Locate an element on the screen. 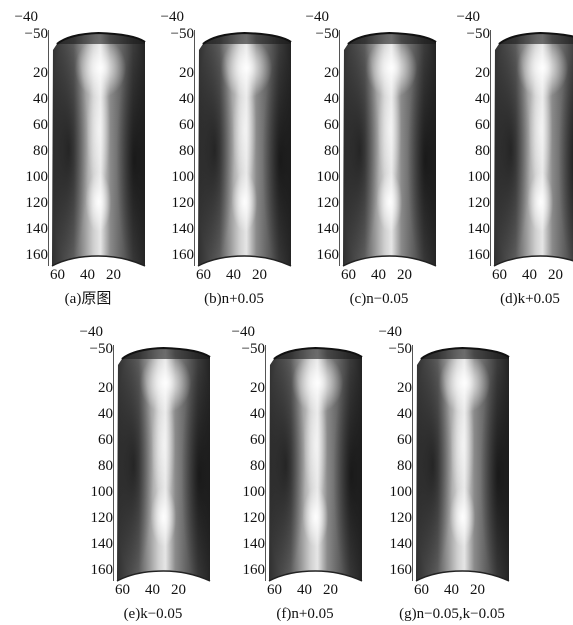  panel-caption: (d)k+0.05 is located at coordinates (530, 299).